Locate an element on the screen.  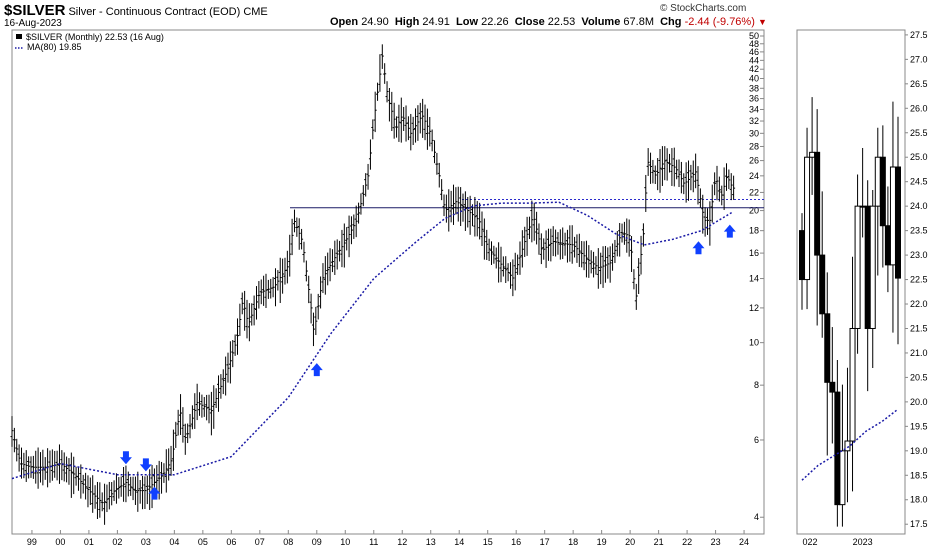
zoom-y-tick-label: 25.5 is located at coordinates (919, 133).